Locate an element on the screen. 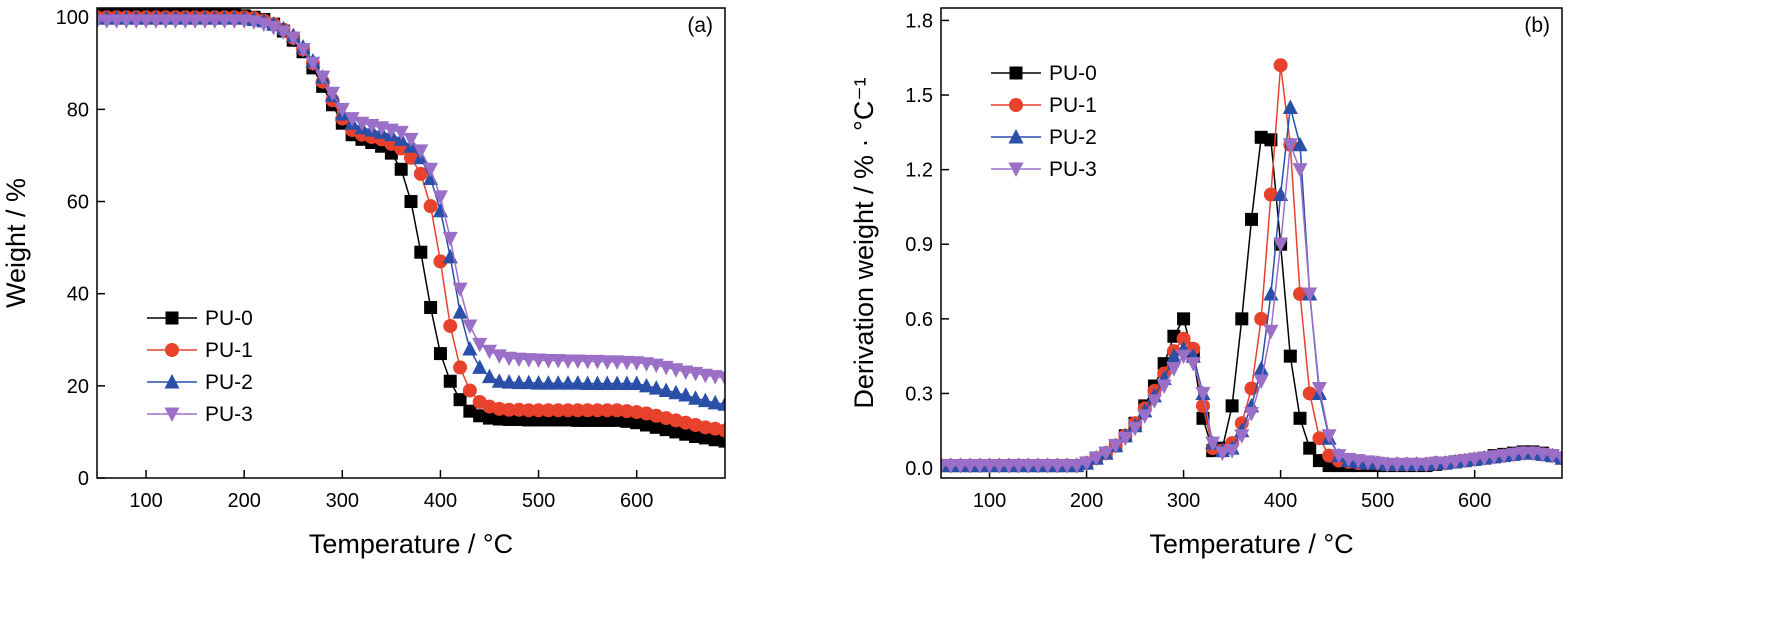 This screenshot has height=643, width=1768. y-tick-label: 0.9 is located at coordinates (919, 245).